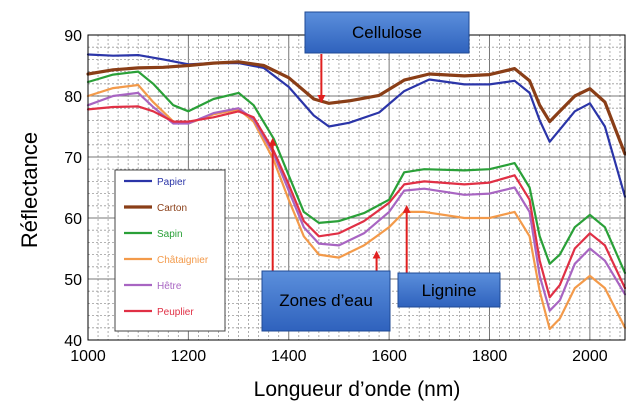 This screenshot has height=412, width=626. What do you see at coordinates (169, 286) in the screenshot?
I see `legend-label: Hêtre` at bounding box center [169, 286].